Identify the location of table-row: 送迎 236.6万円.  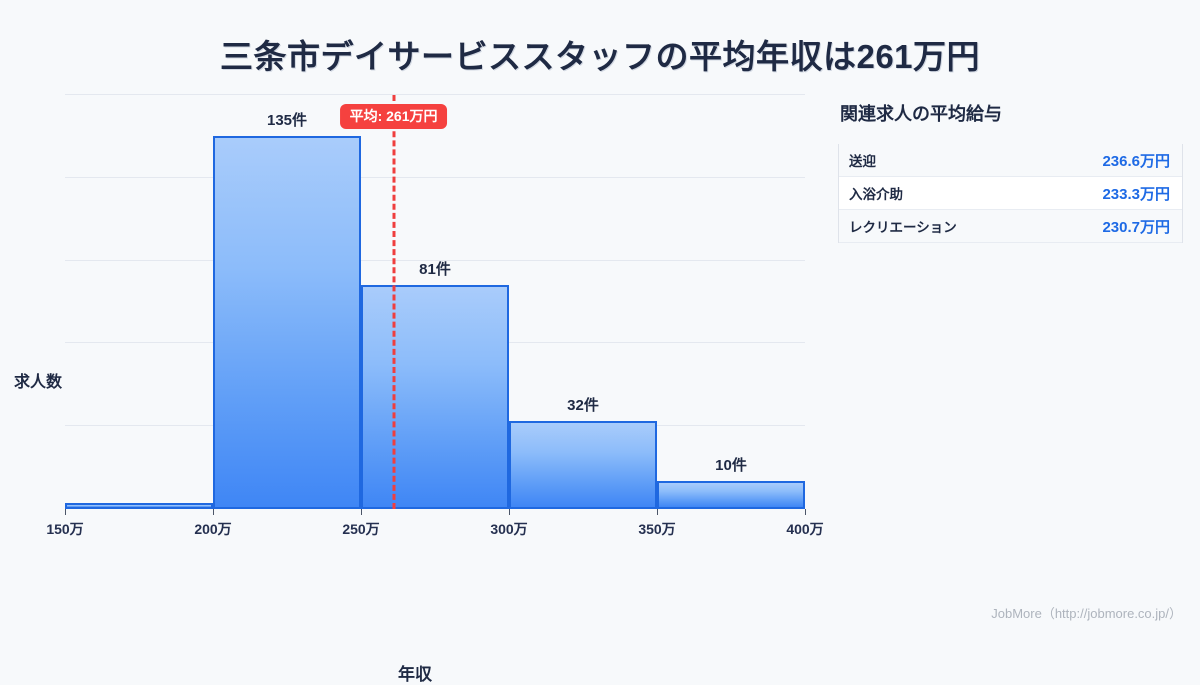
(1010, 160).